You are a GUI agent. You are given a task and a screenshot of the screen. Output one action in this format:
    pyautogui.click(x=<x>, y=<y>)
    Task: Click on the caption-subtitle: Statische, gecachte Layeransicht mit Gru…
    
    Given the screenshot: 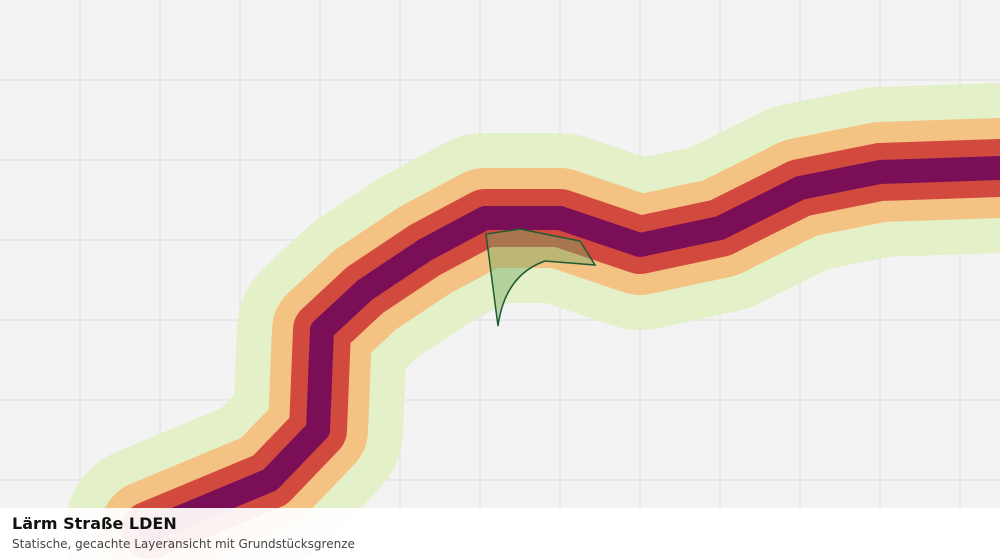 What is the action you would take?
    pyautogui.click(x=183, y=544)
    